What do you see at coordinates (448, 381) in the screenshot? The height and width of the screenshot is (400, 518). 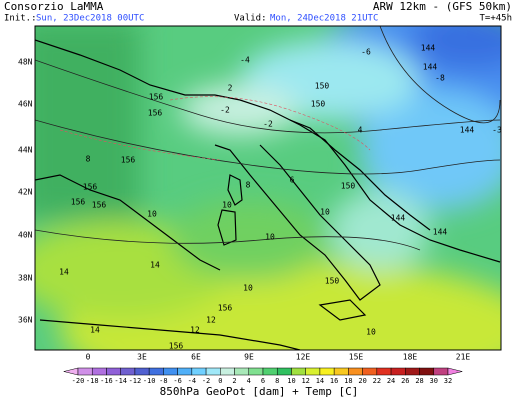 I see `colorbar-tick-label: 32` at bounding box center [448, 381].